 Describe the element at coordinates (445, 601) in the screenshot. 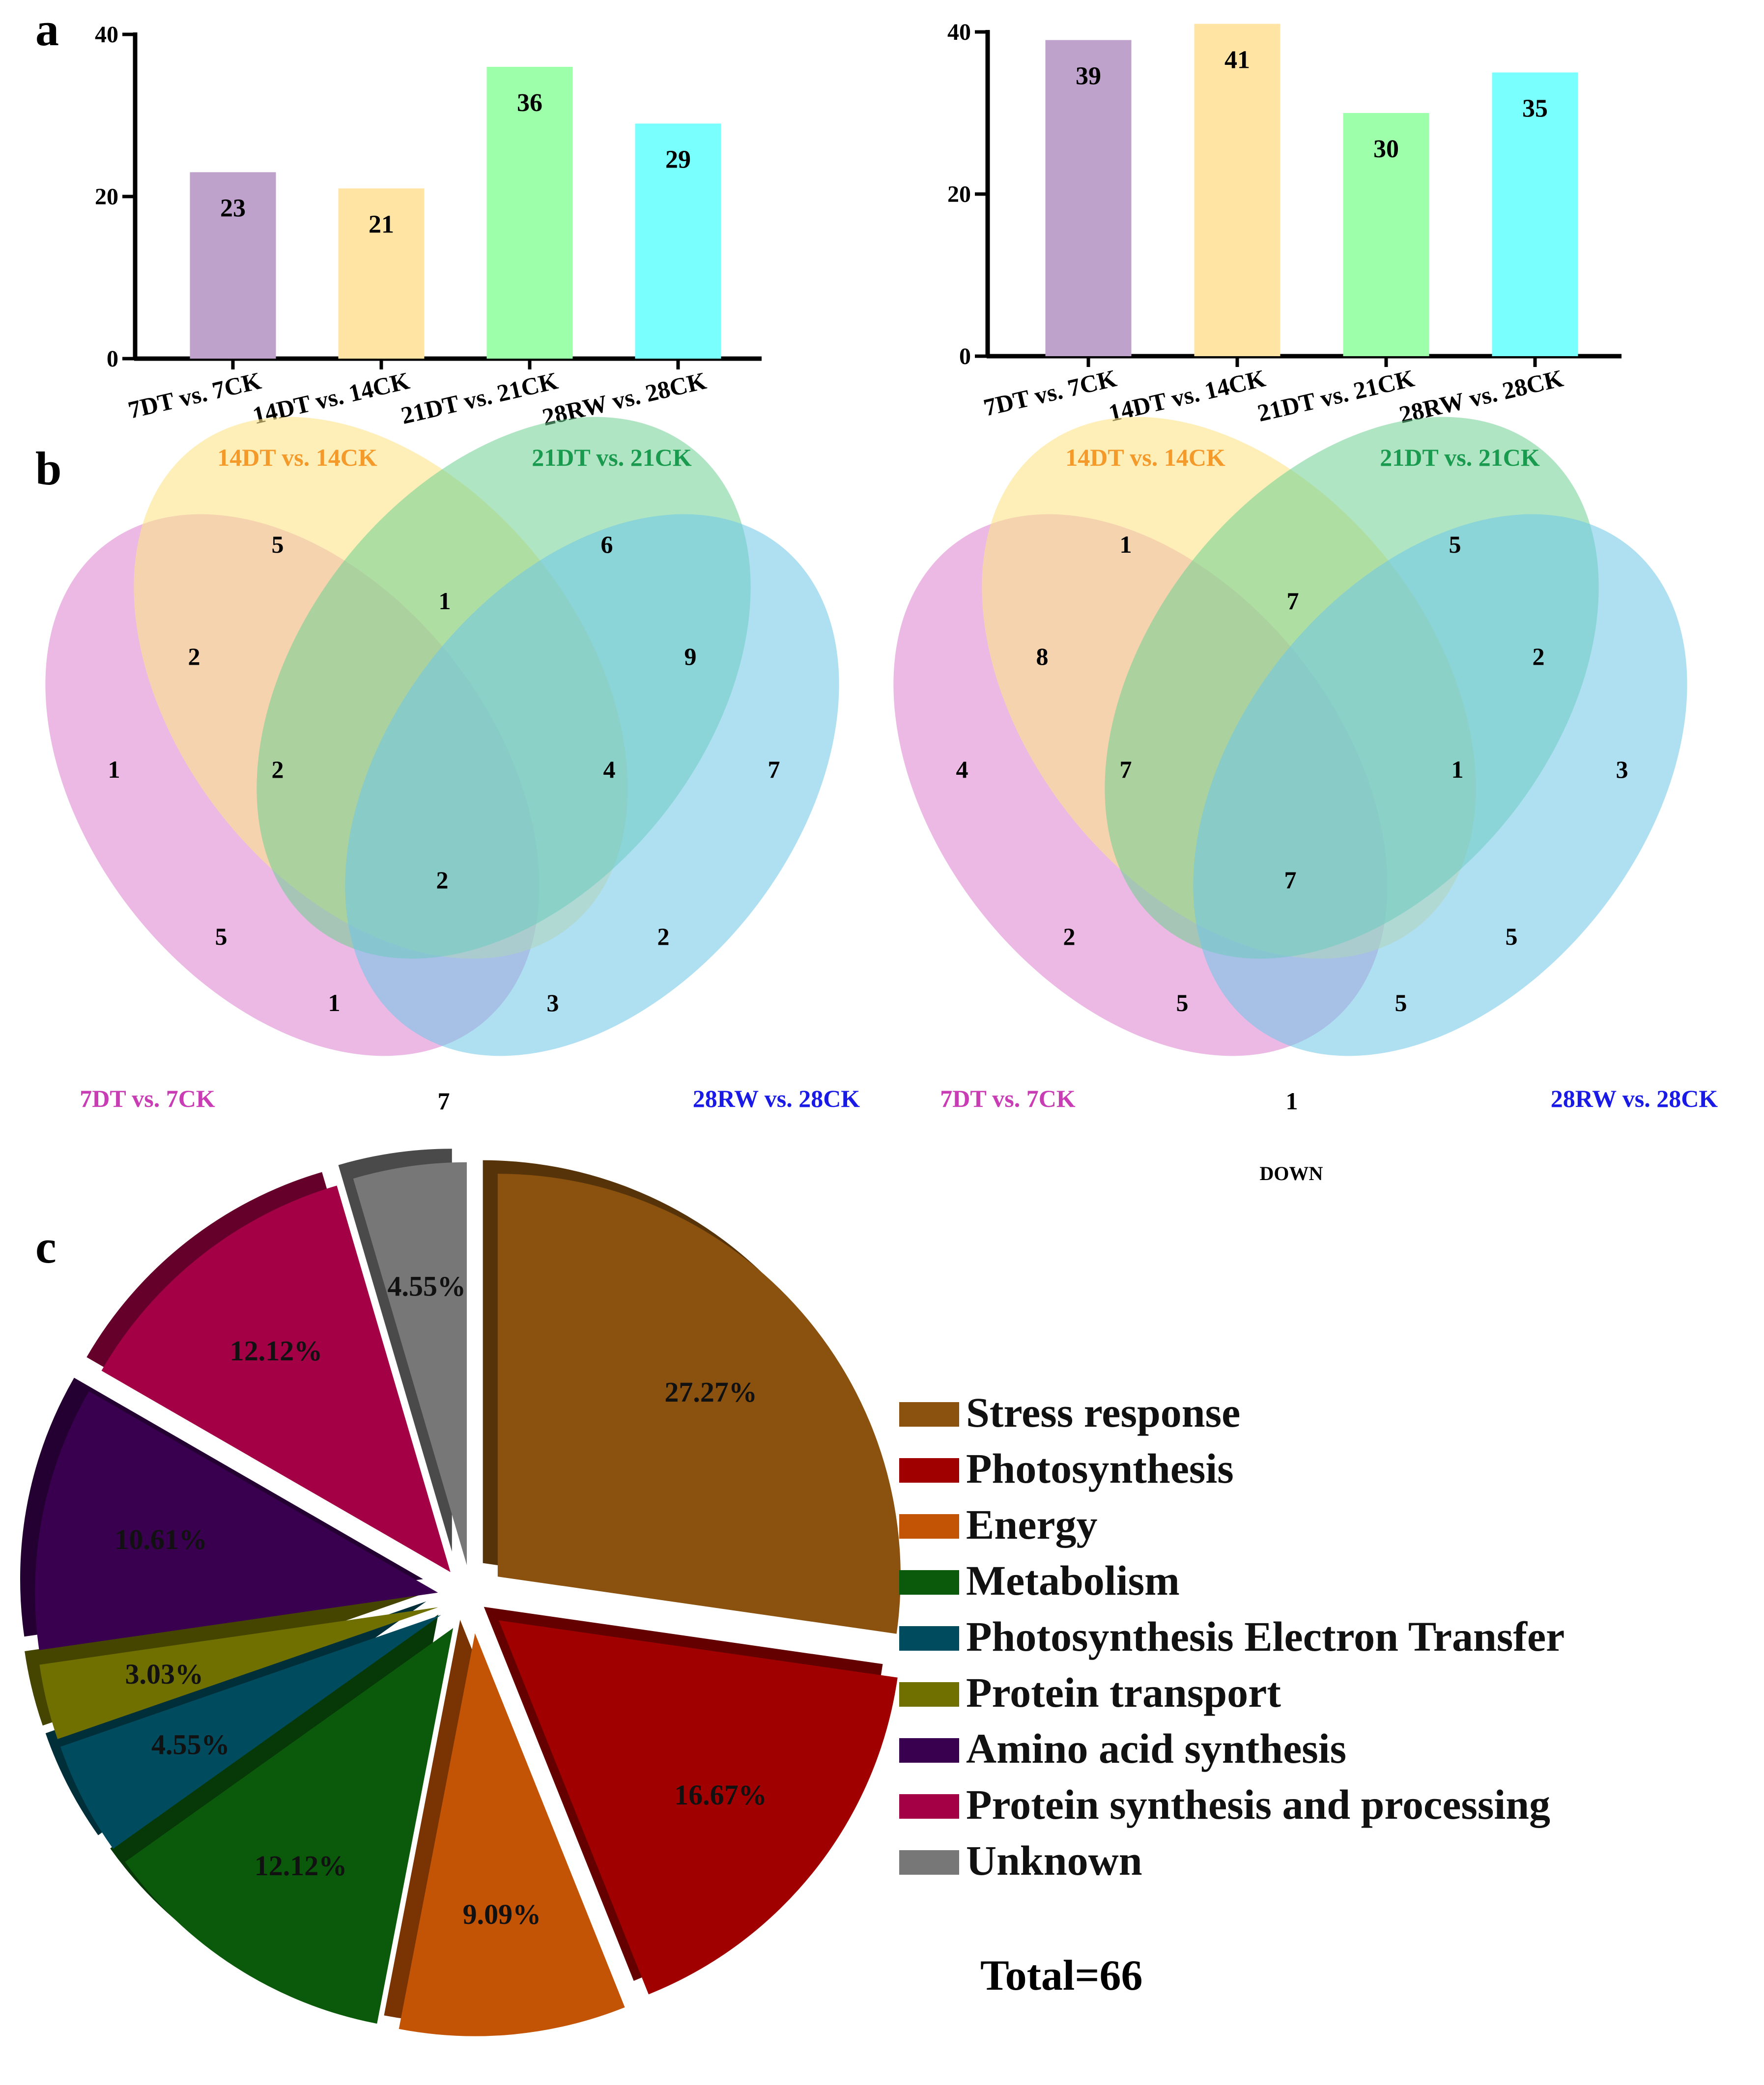

I see `venn-count-bc: 1` at that location.